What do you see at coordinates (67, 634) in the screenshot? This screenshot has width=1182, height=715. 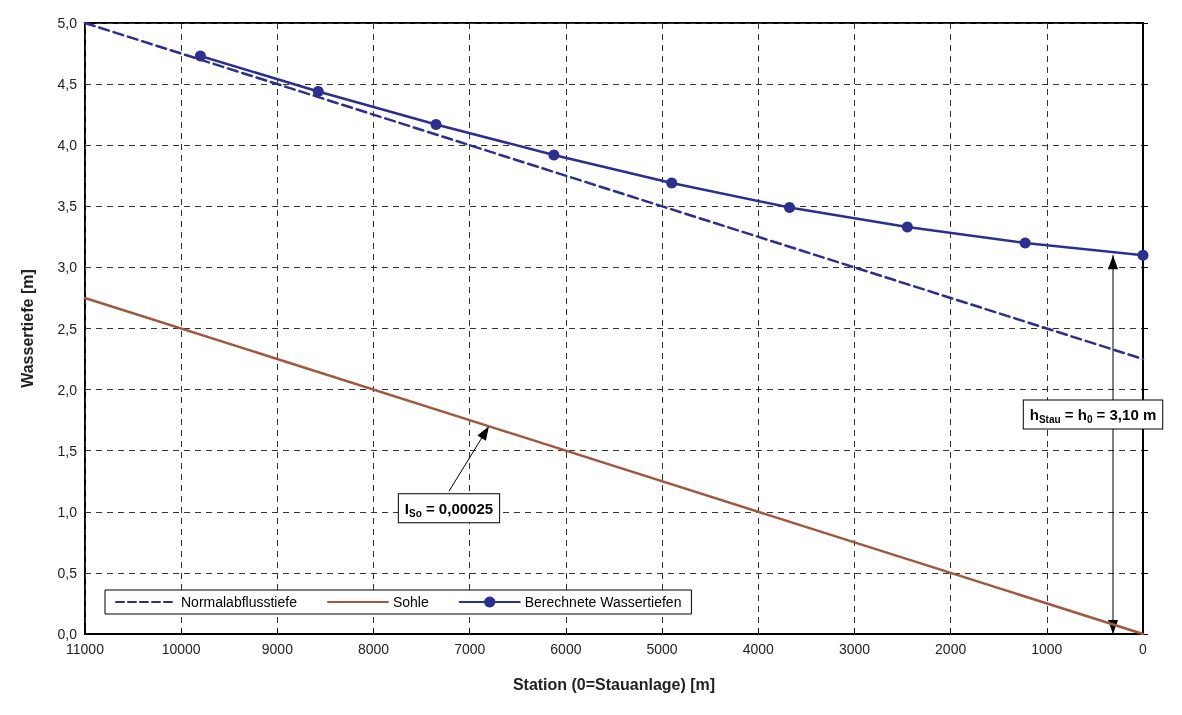 I see `y-tick-label: 0,0` at bounding box center [67, 634].